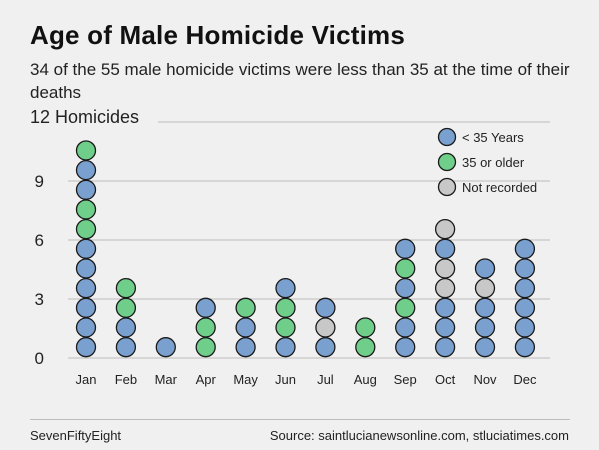 The height and width of the screenshot is (450, 599). I want to click on y-tick-label: 9, so click(39, 181).